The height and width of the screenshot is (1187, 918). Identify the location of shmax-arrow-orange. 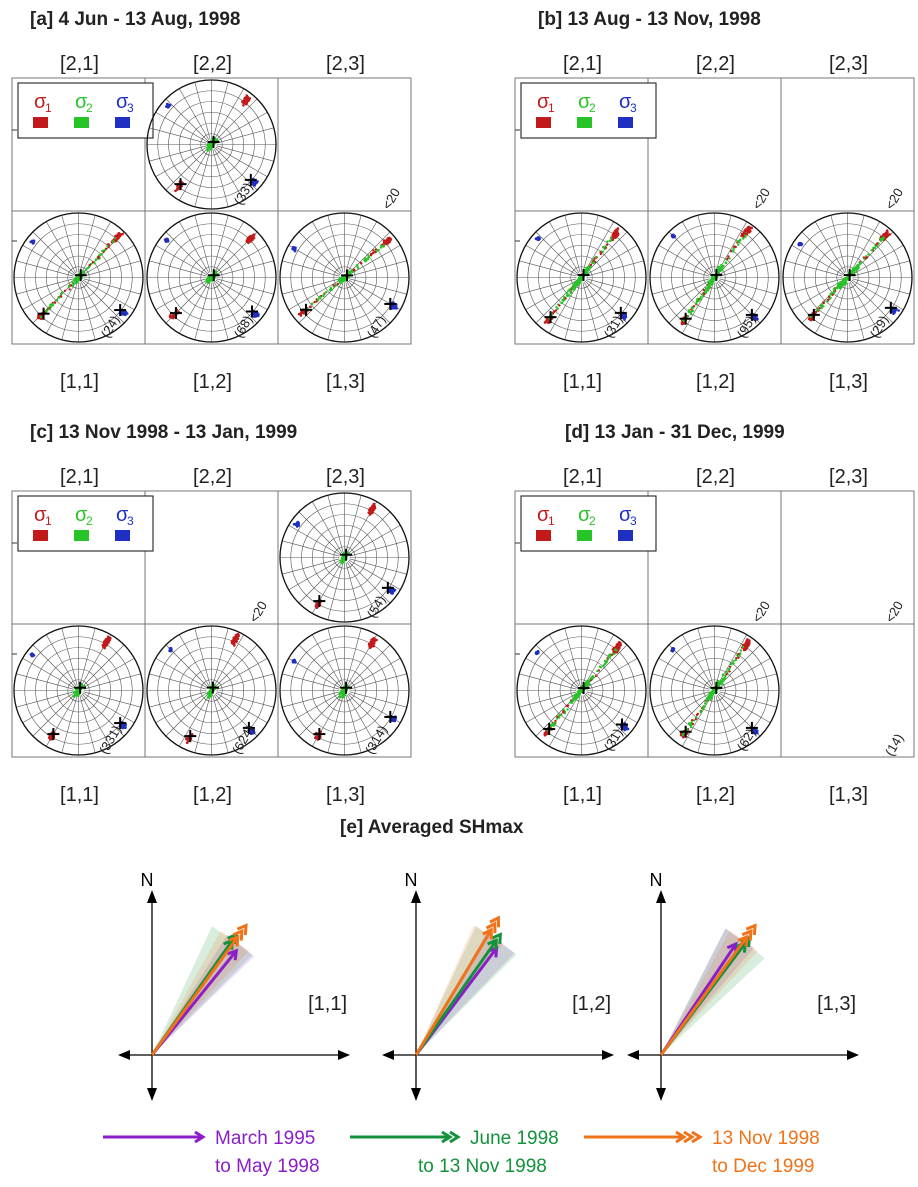
(195, 996).